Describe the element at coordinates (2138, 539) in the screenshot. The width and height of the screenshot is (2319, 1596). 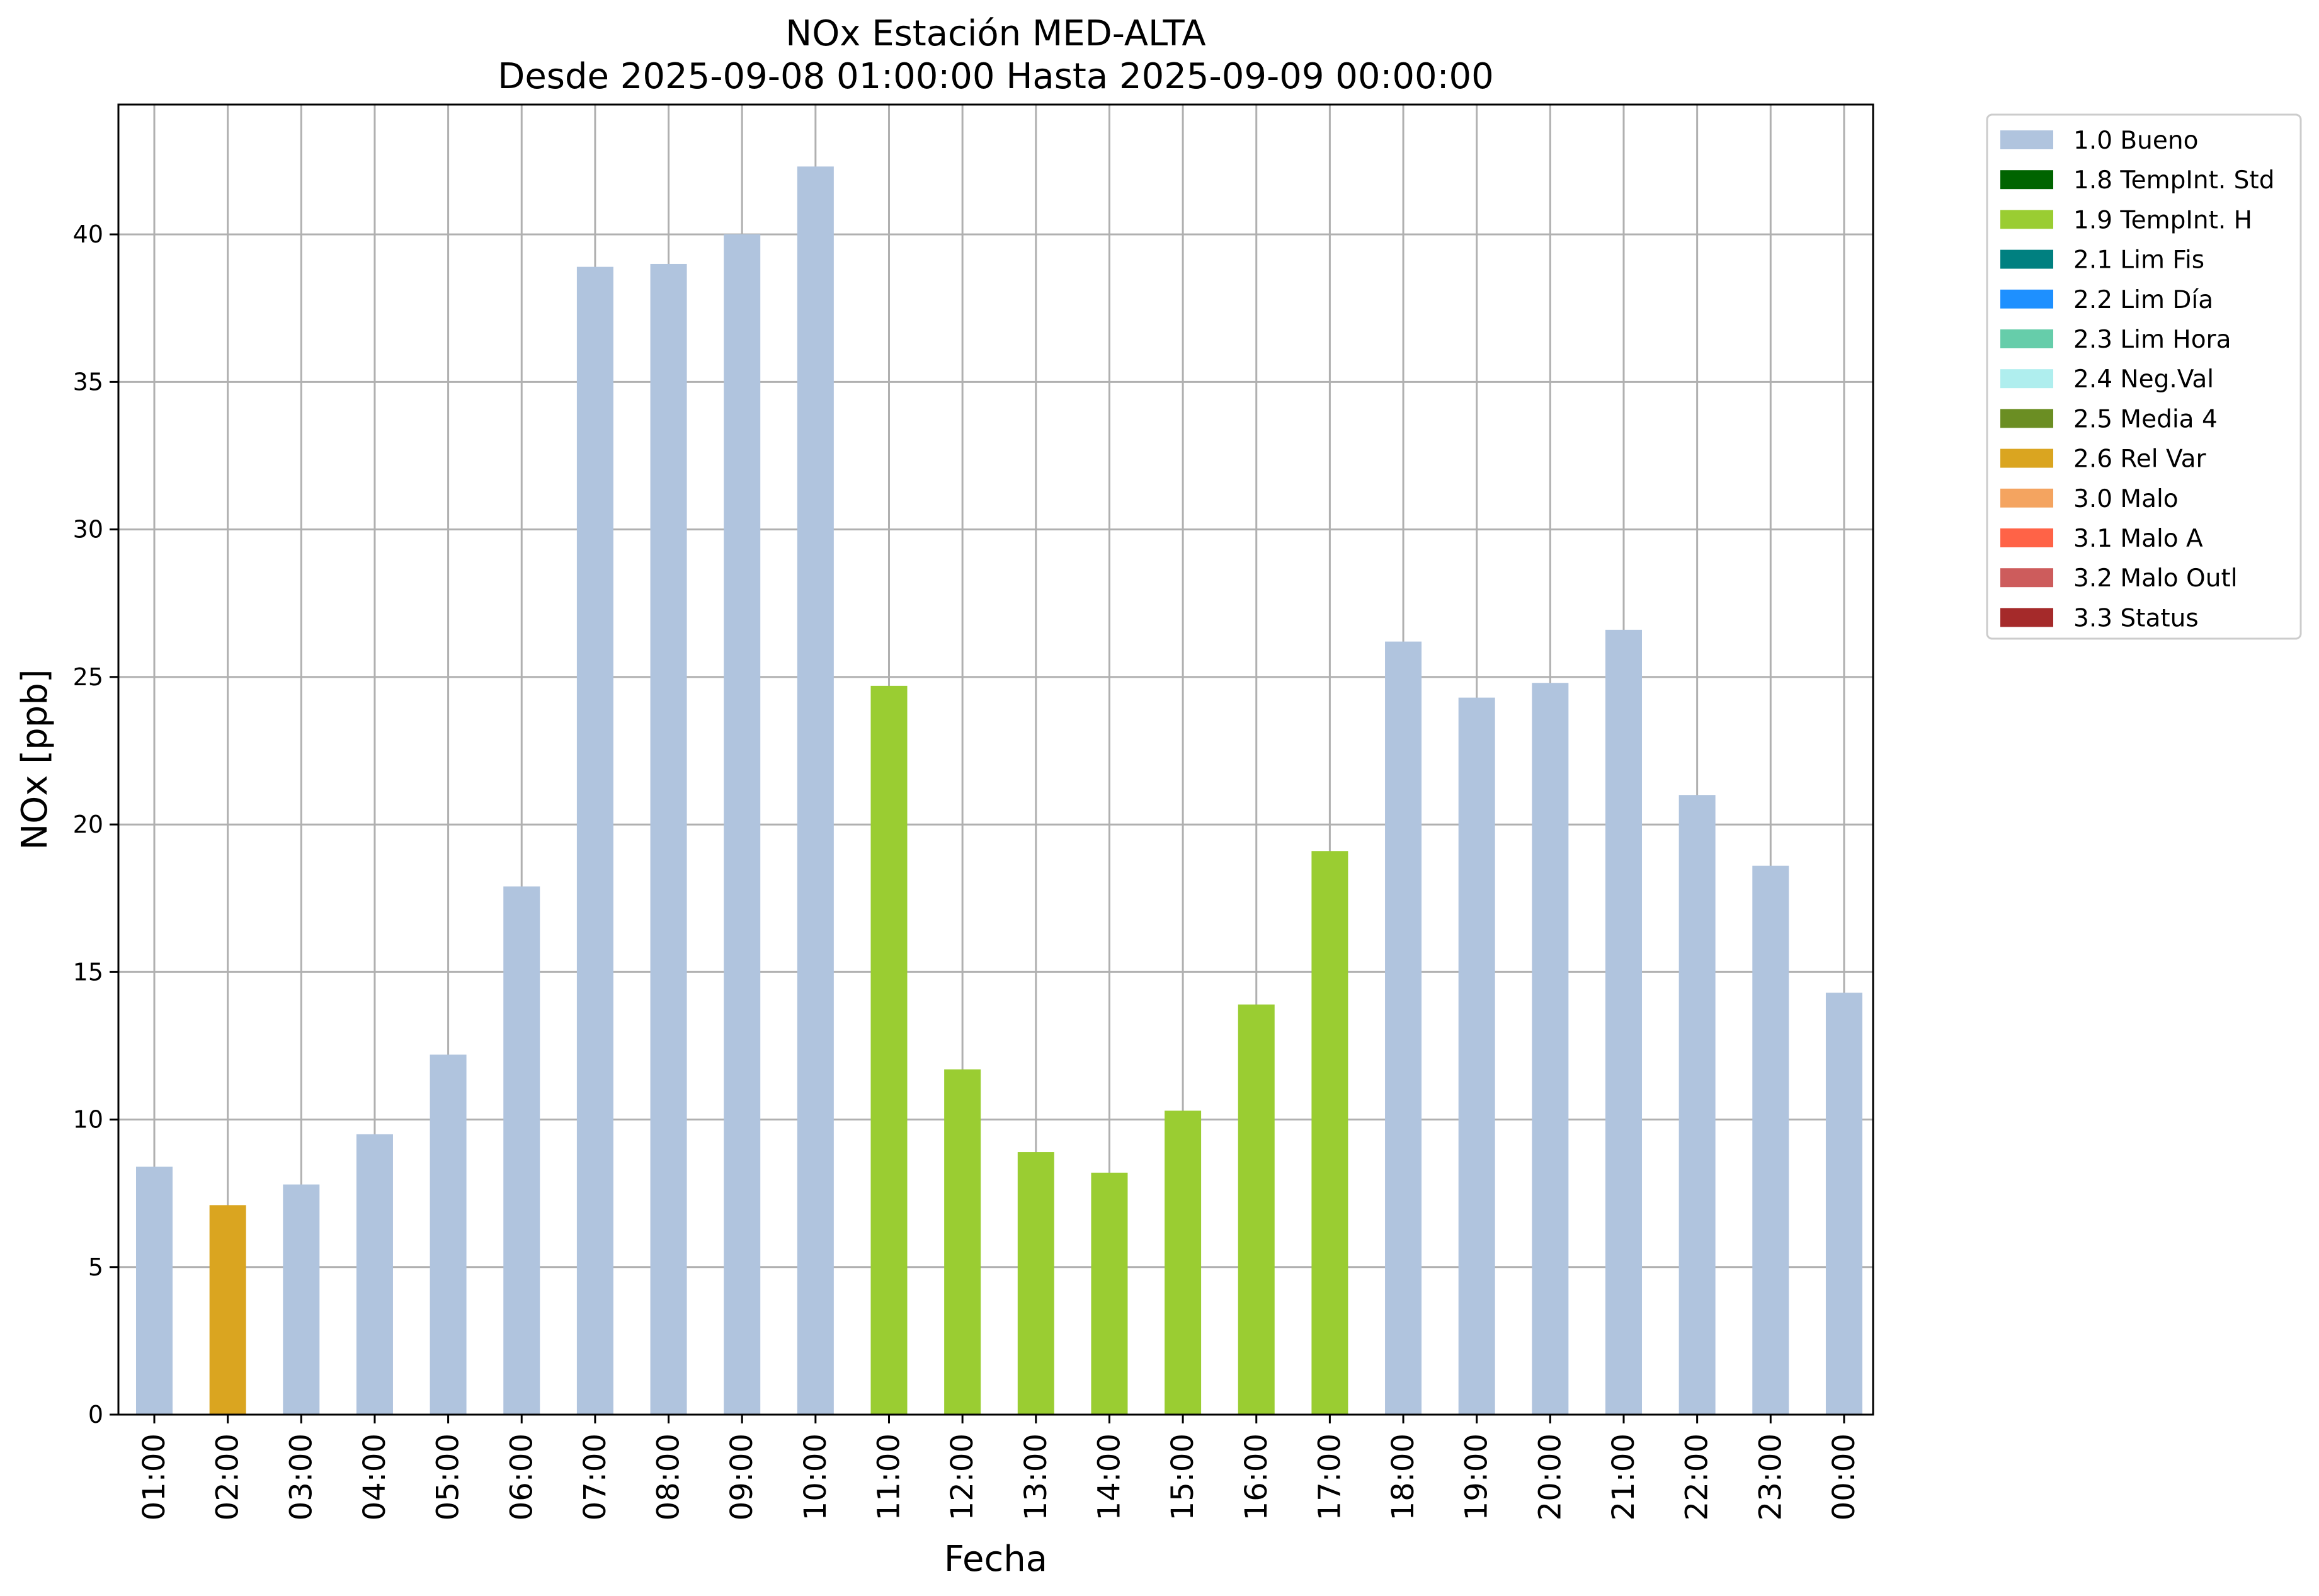
I see `legend-label: 3.1 Malo A` at that location.